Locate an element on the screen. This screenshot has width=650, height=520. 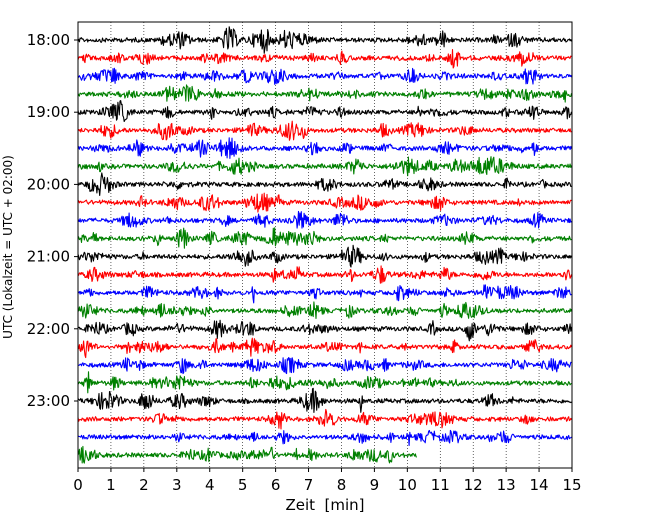
trace-1900 is located at coordinates (325, 111).